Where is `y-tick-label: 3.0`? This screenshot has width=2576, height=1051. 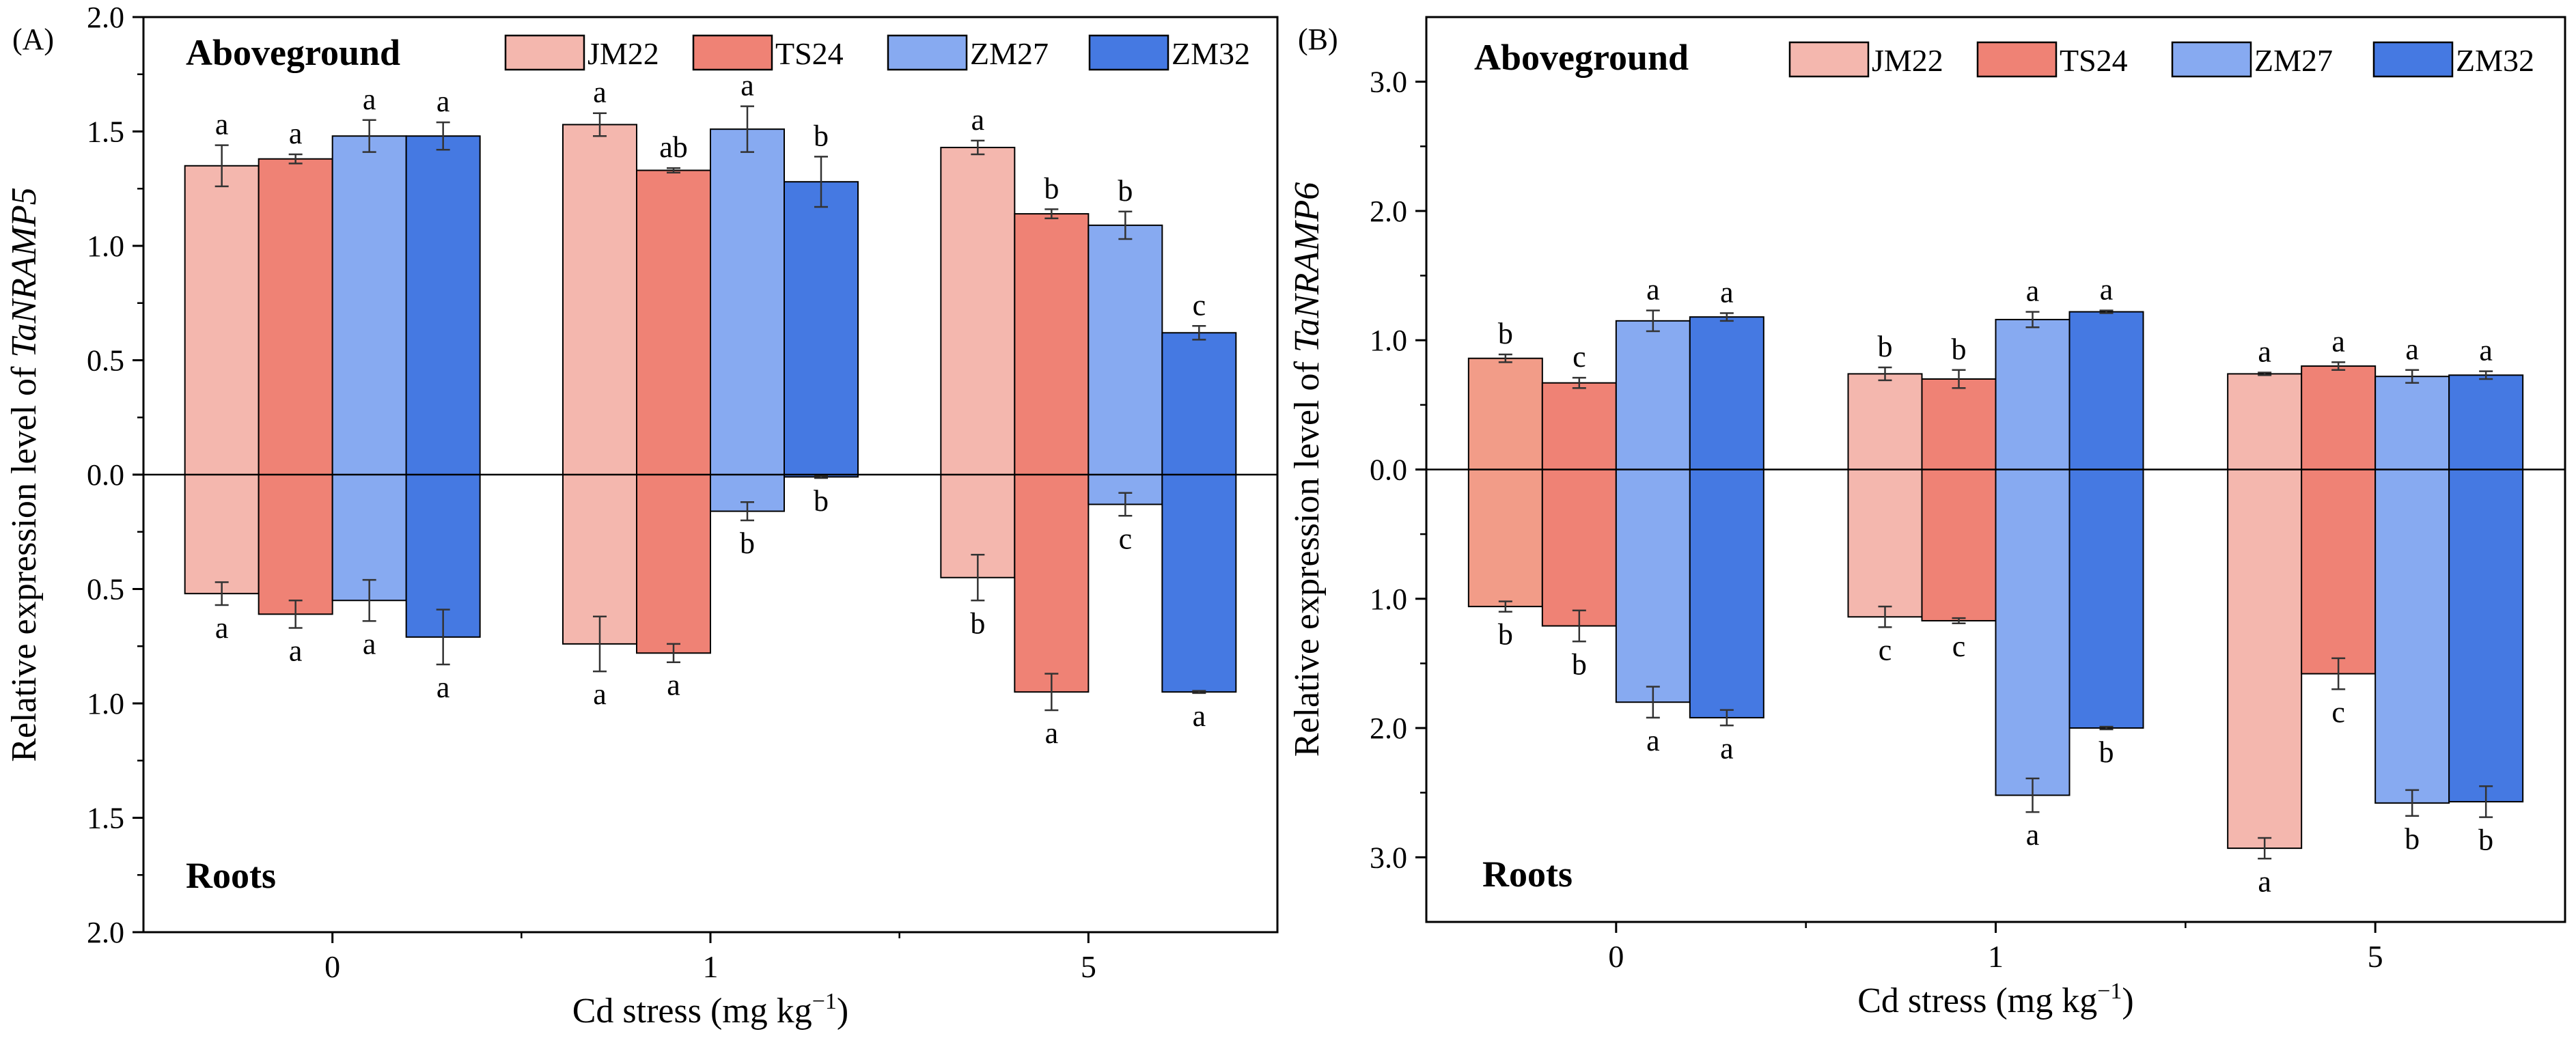
y-tick-label: 3.0 is located at coordinates (1388, 857).